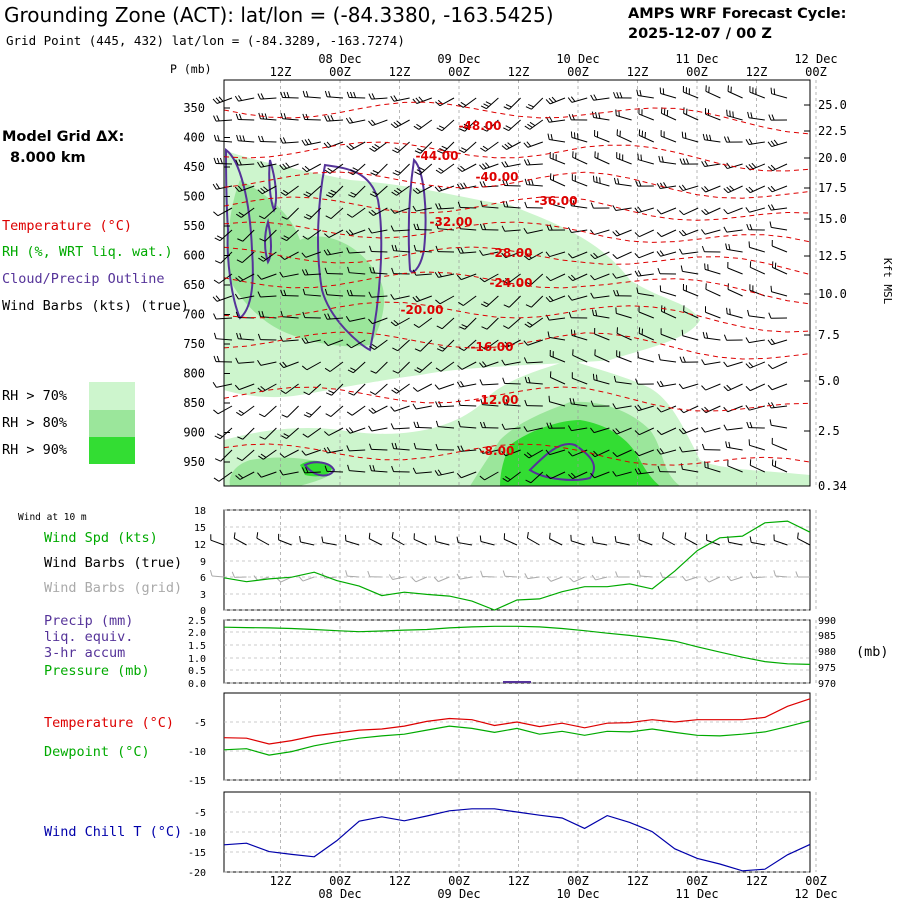  What do you see at coordinates (203, 562) in the screenshot?
I see `y-tick-label: 9` at bounding box center [203, 562].